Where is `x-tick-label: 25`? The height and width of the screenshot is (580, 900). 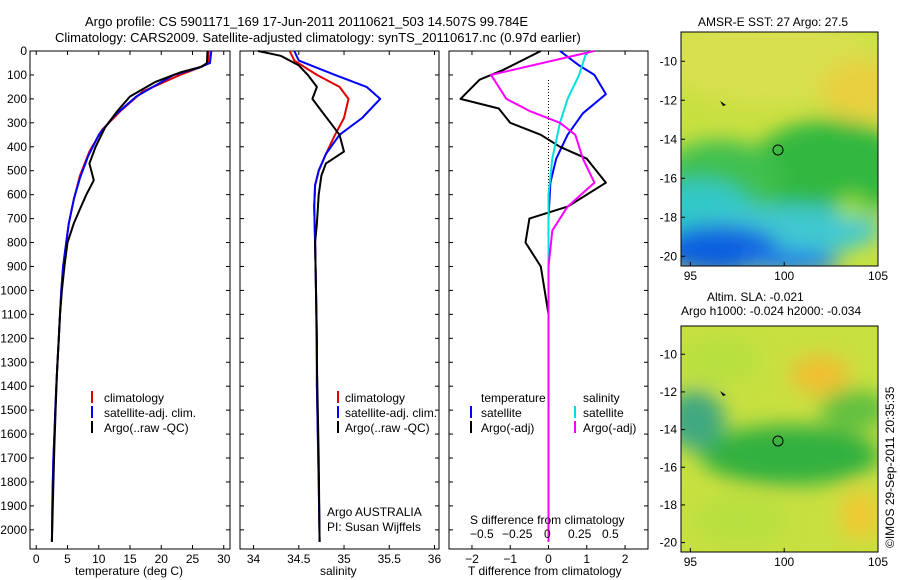
x-tick-label: 25 is located at coordinates (193, 559).